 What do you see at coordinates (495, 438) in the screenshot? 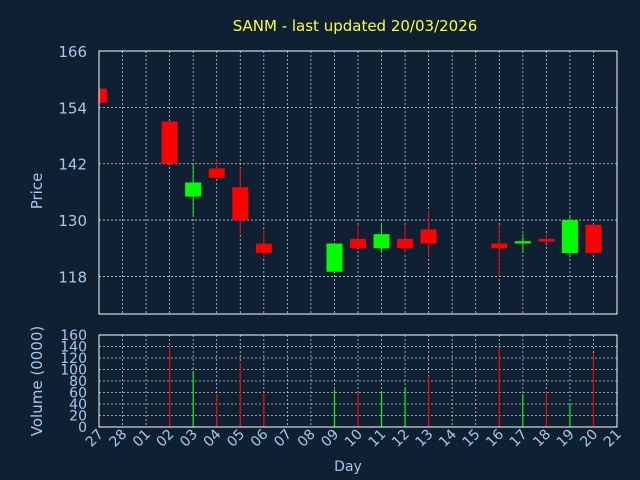
I see `x-tick-label: 16` at bounding box center [495, 438].